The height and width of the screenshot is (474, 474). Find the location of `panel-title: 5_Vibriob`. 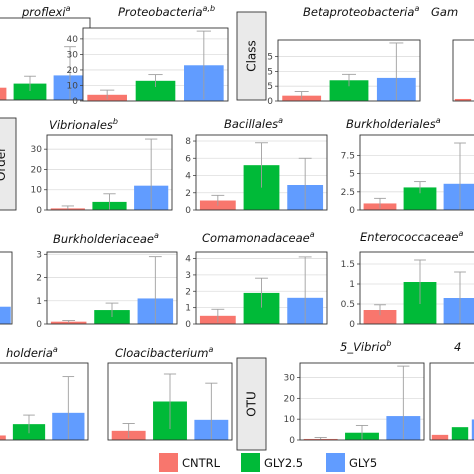

panel-title: 5_Vibriob is located at coordinates (365, 346).